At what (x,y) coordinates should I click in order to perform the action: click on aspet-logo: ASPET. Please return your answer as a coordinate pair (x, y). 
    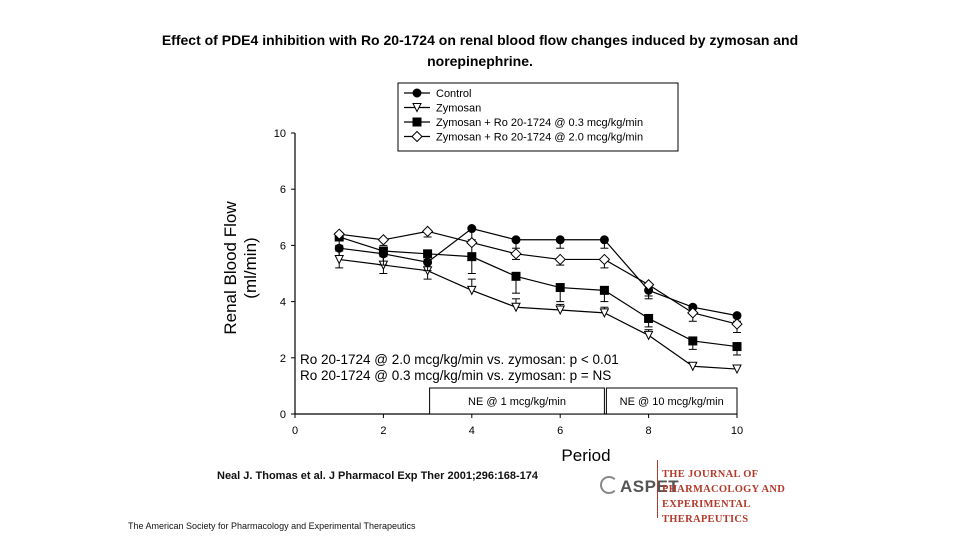
    Looking at the image, I should click on (639, 486).